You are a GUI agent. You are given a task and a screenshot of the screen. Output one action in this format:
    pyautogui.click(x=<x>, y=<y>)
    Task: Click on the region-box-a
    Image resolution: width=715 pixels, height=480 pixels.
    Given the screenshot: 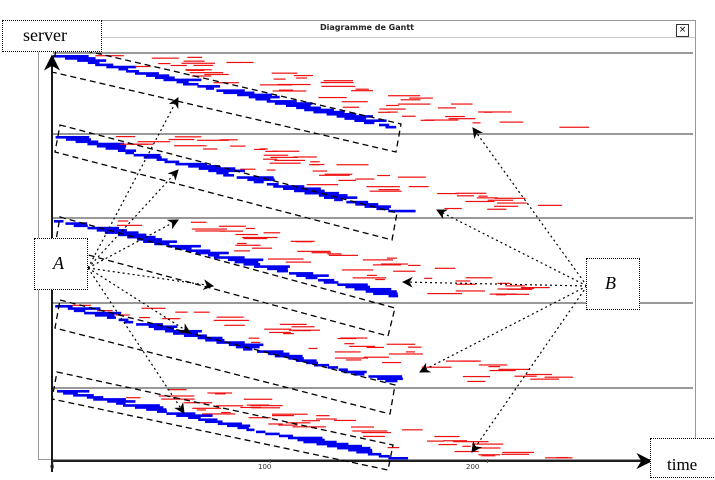 What is the action you would take?
    pyautogui.click(x=222, y=421)
    